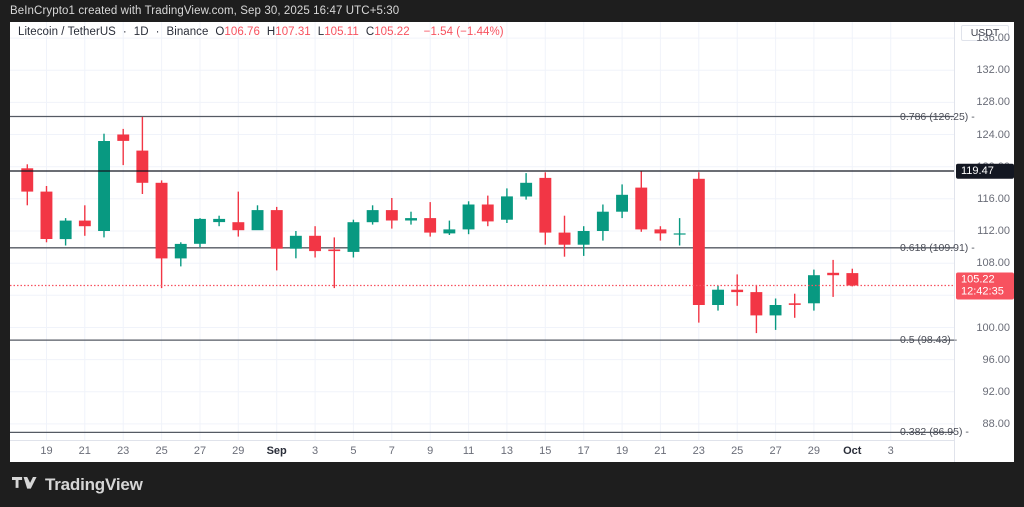 This screenshot has width=1024, height=507. I want to click on legend-low-label: L, so click(321, 32).